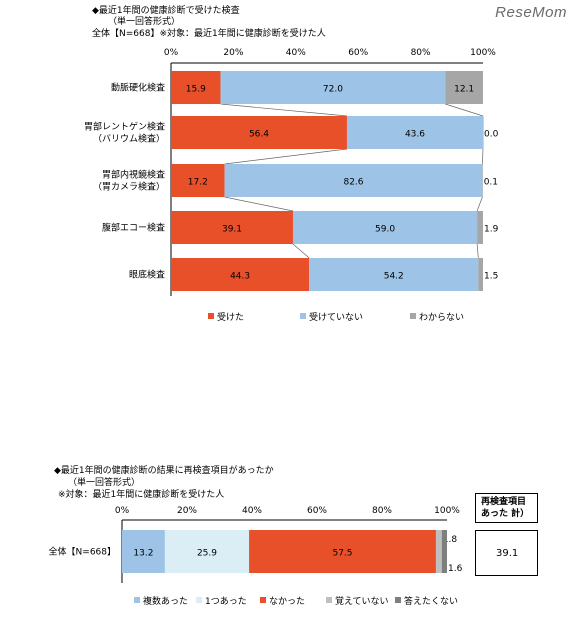  I want to click on data-label: 43.6, so click(415, 135).